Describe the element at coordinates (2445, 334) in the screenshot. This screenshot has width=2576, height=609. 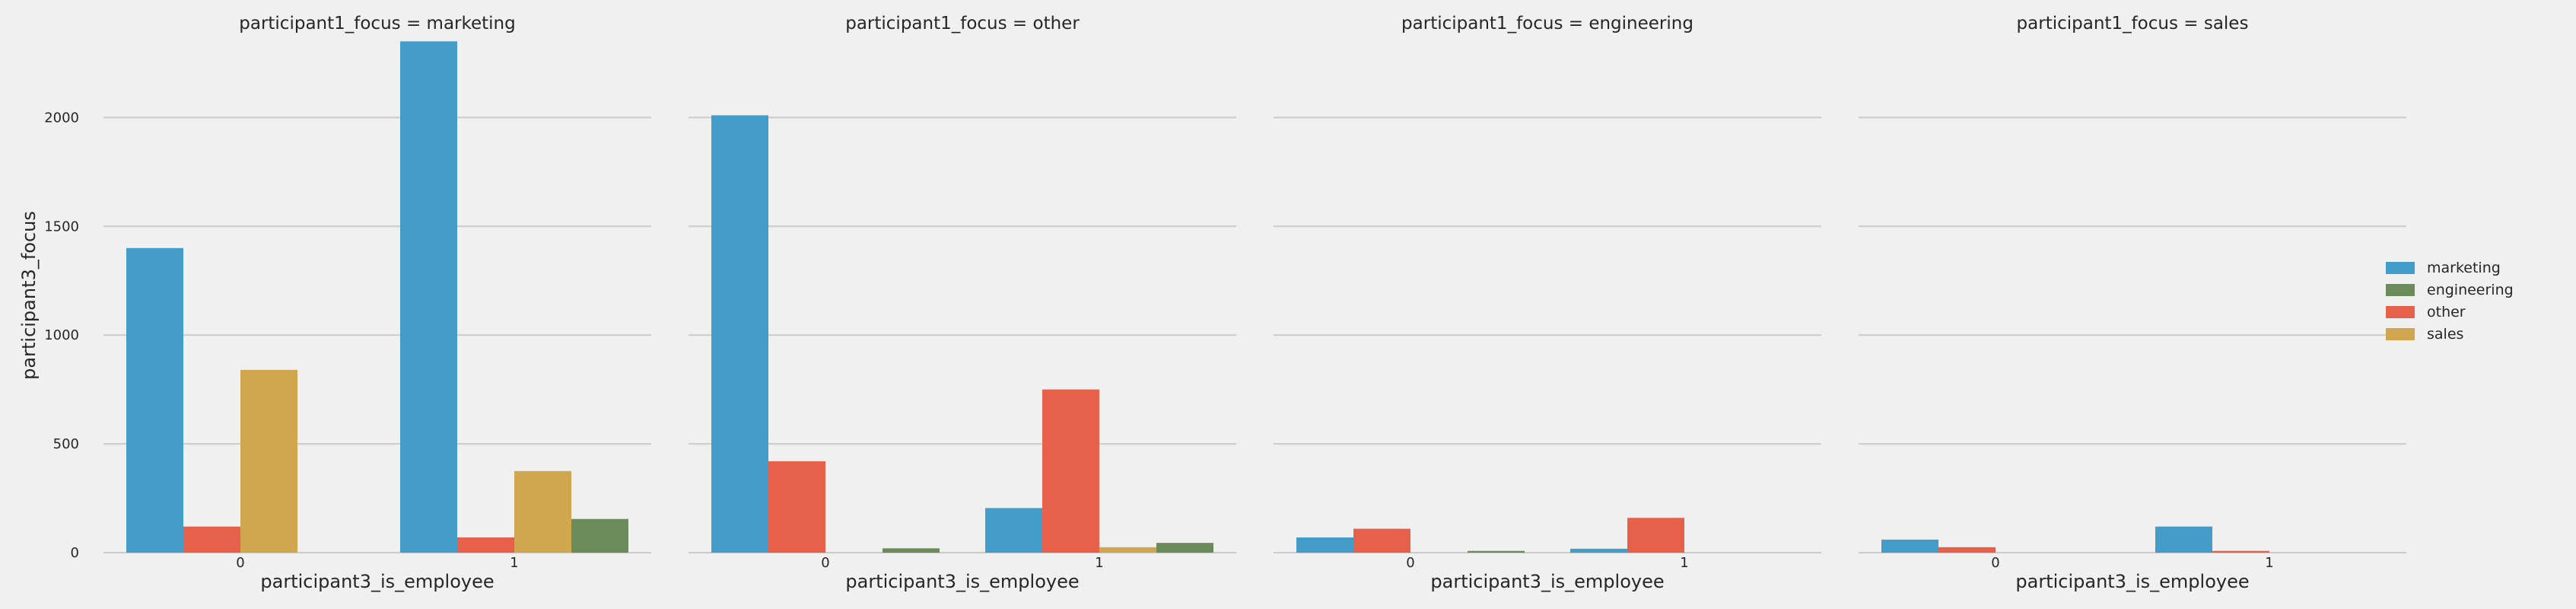
I see `legend-label-sales: sales` at that location.